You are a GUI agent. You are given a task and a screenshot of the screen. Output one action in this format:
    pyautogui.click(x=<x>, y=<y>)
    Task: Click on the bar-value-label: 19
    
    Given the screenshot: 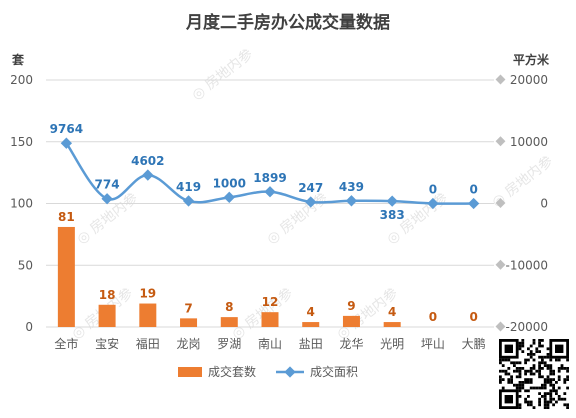 What is the action you would take?
    pyautogui.click(x=147, y=294)
    